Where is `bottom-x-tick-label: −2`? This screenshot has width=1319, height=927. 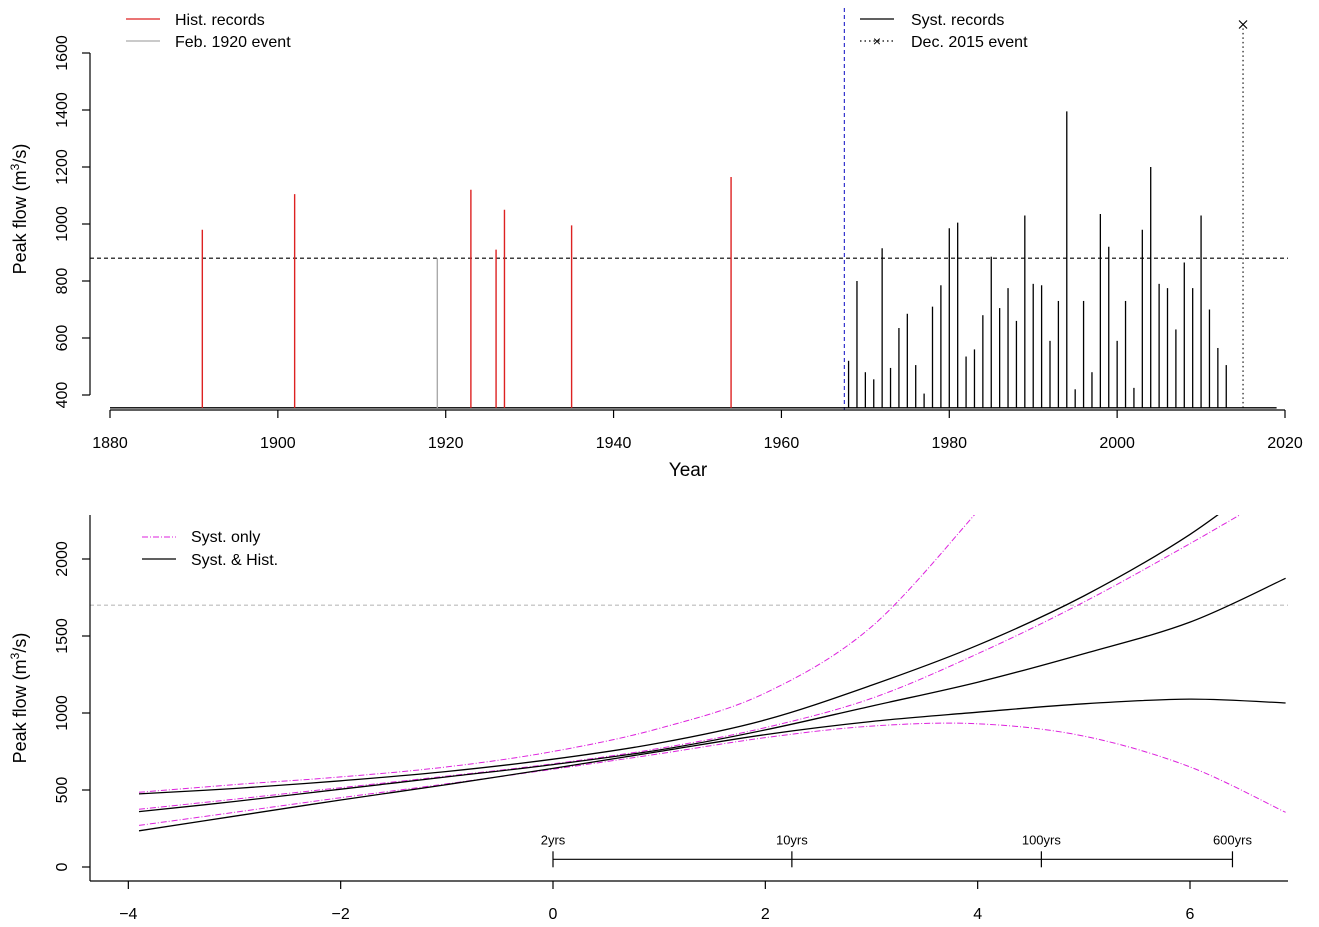 bottom-x-tick-label: −2 is located at coordinates (341, 914).